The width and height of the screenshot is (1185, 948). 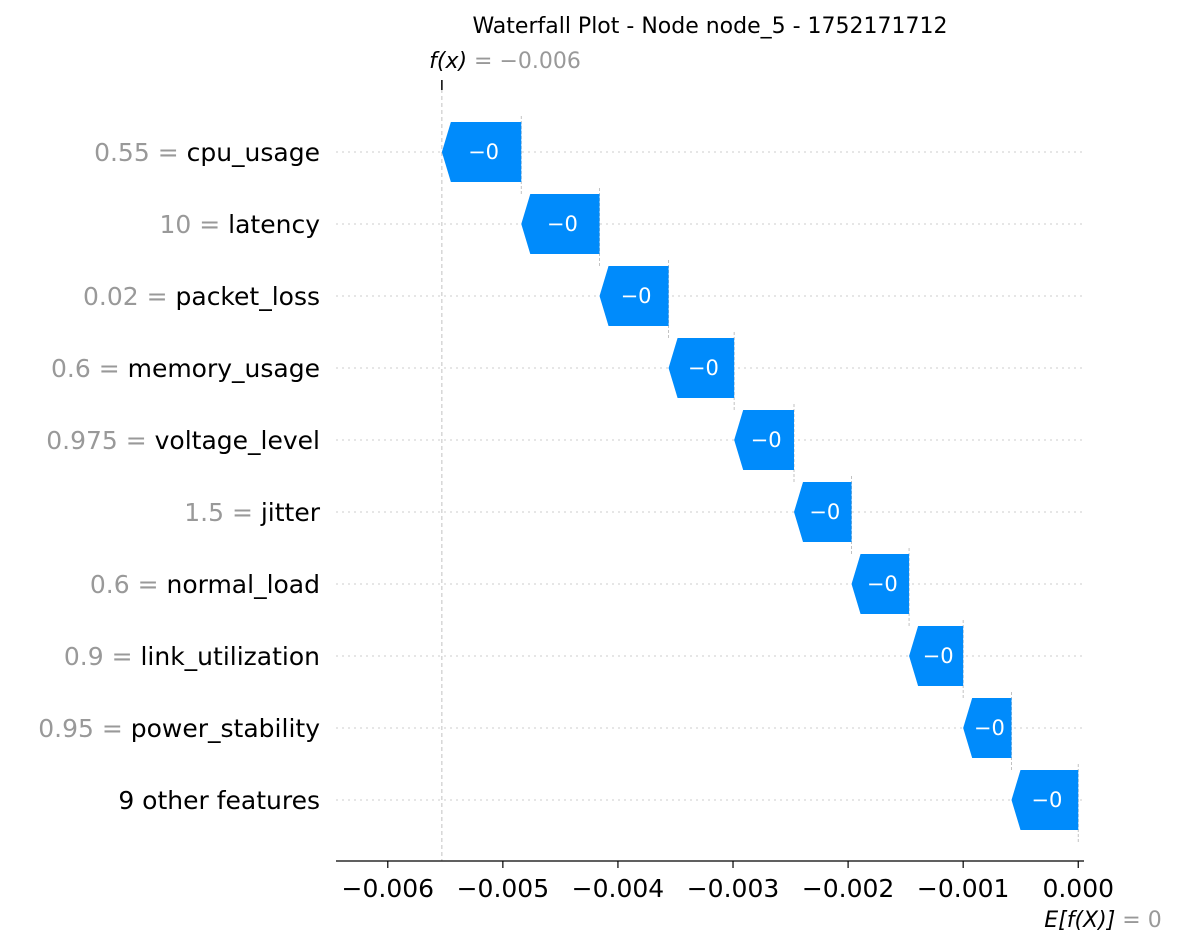 I want to click on x-tick-label: −0.004, so click(x=618, y=888).